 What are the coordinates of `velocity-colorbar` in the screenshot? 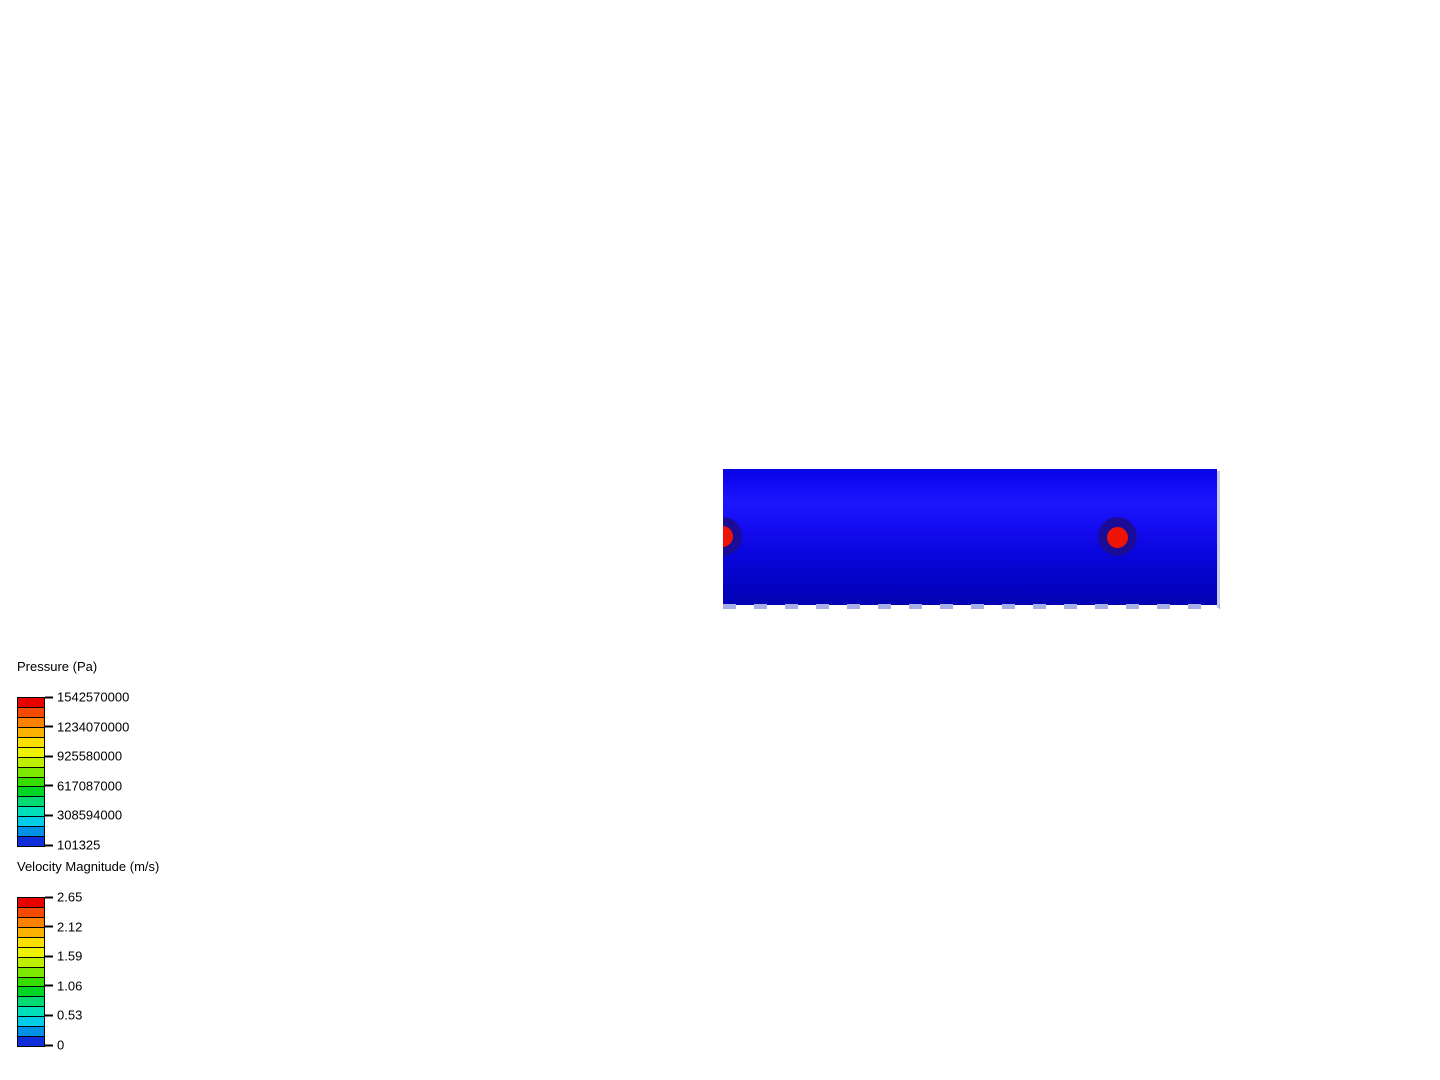 It's located at (31, 972).